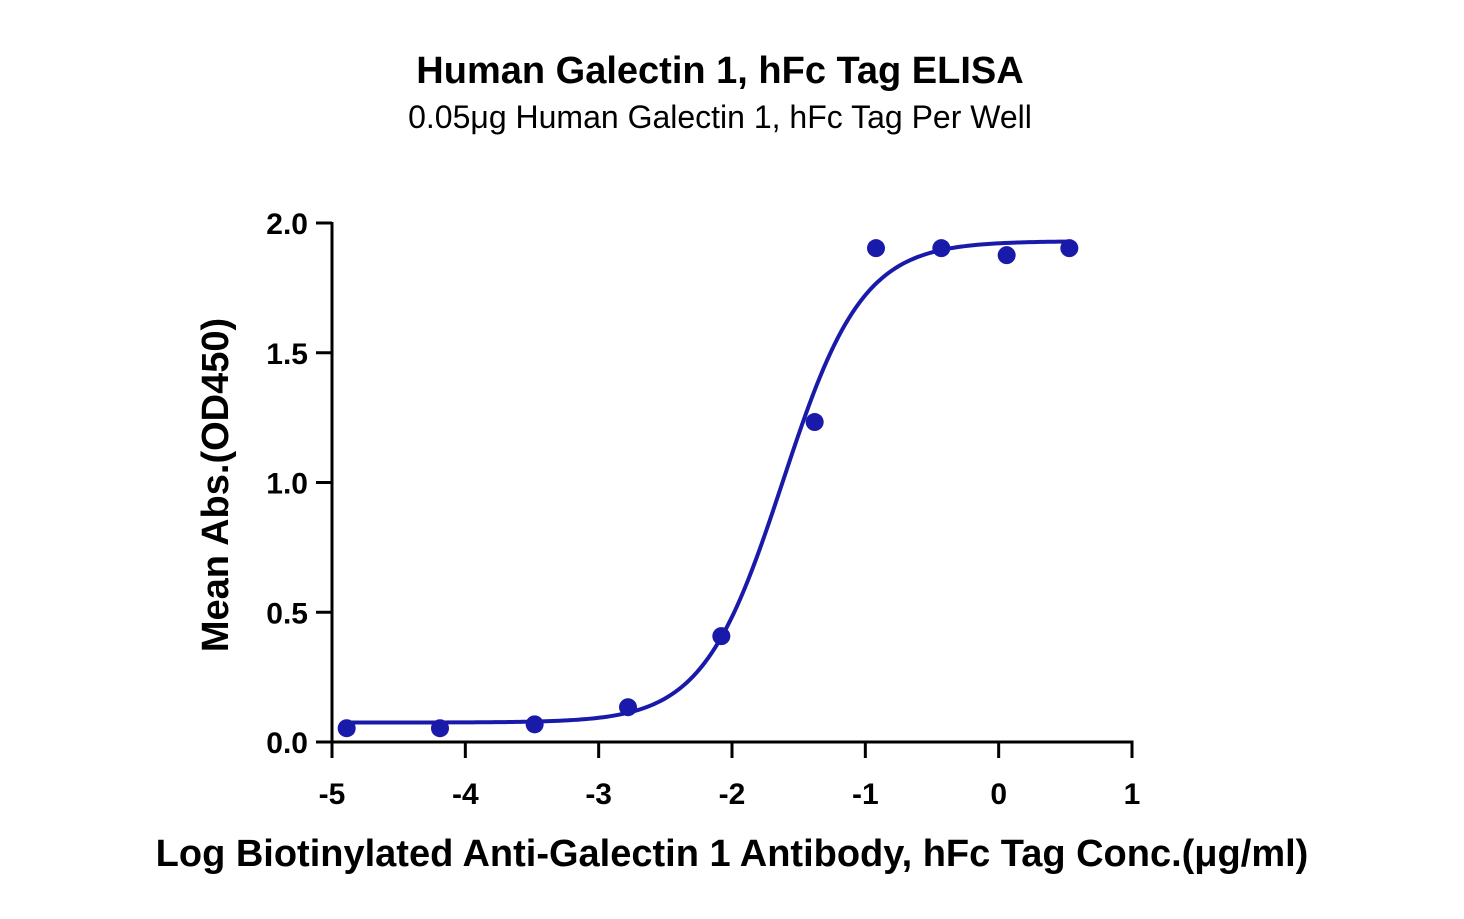 This screenshot has width=1464, height=919. What do you see at coordinates (287, 613) in the screenshot?
I see `y-tick-label: 0.5` at bounding box center [287, 613].